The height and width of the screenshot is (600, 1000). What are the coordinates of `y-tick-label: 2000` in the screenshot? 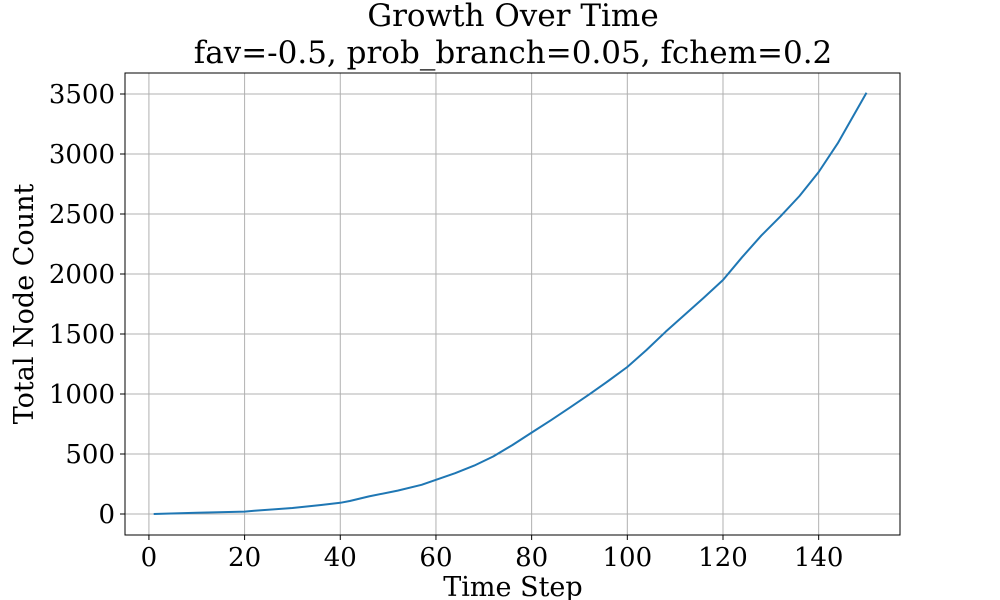 It's located at (82, 275).